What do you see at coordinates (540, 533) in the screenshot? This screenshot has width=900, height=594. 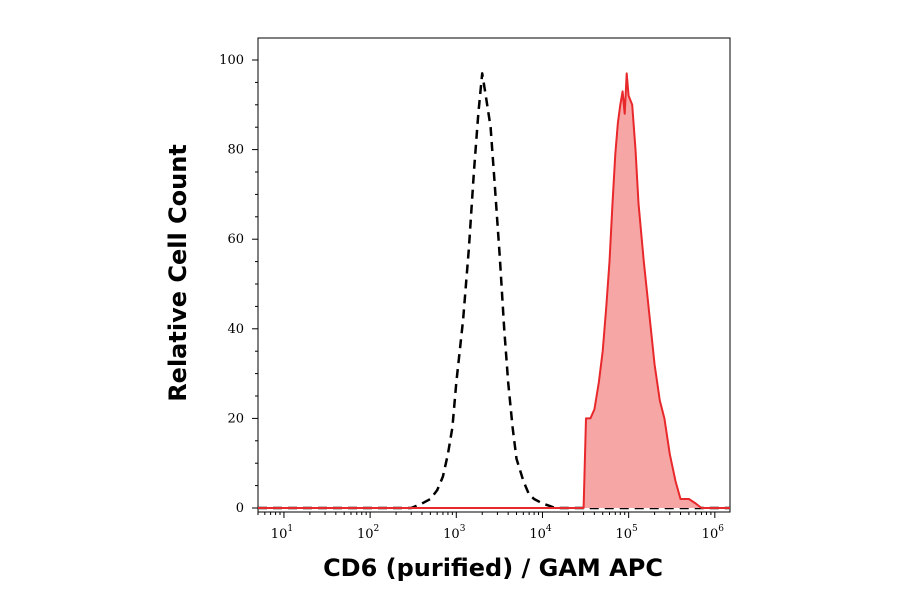 I see `x-tick-label-4: 10⁴` at bounding box center [540, 533].